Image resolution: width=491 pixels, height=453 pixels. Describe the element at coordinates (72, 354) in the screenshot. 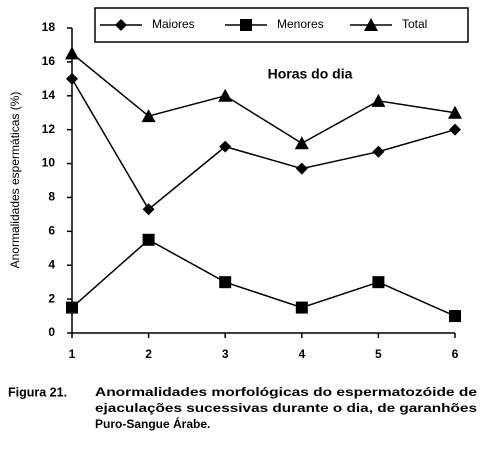

I see `x-tick-label: 1` at that location.